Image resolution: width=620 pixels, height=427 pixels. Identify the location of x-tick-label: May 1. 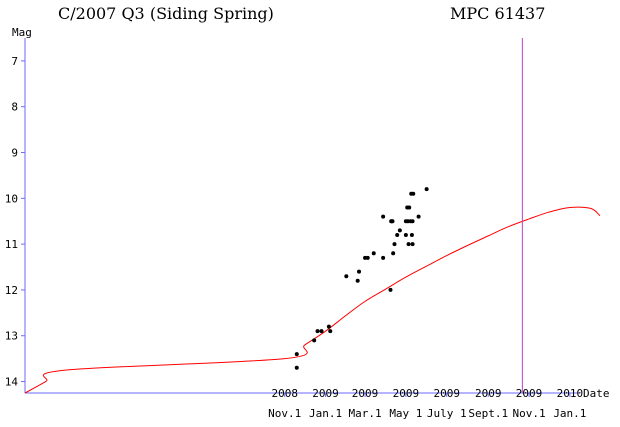
(405, 413).